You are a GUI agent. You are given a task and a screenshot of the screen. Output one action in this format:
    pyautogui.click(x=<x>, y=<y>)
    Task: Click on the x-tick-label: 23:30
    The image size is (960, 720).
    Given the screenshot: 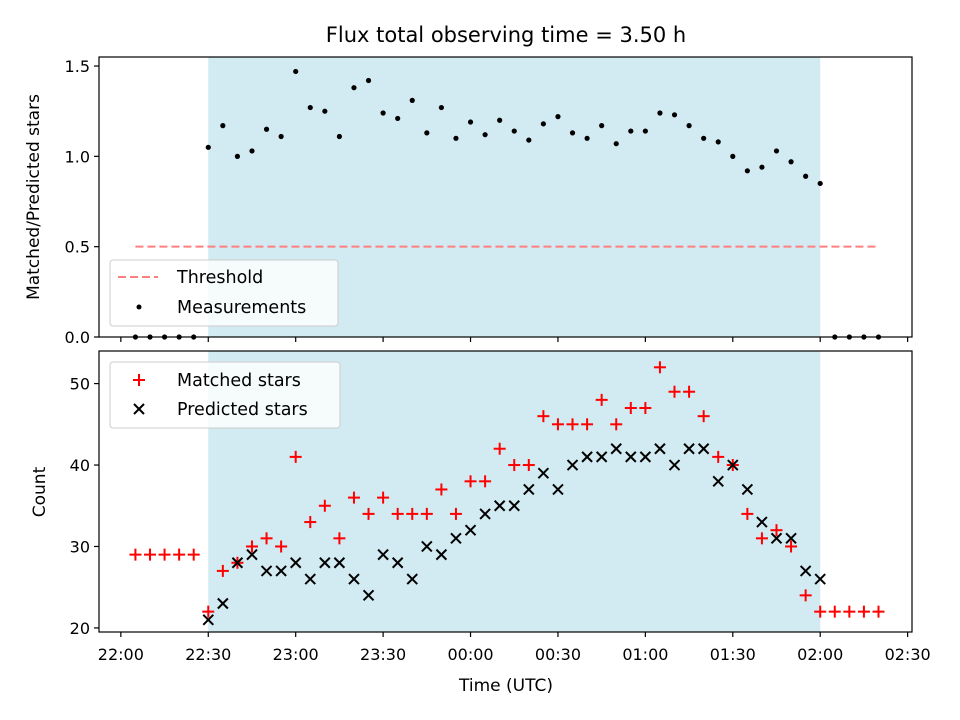 What is the action you would take?
    pyautogui.click(x=383, y=654)
    